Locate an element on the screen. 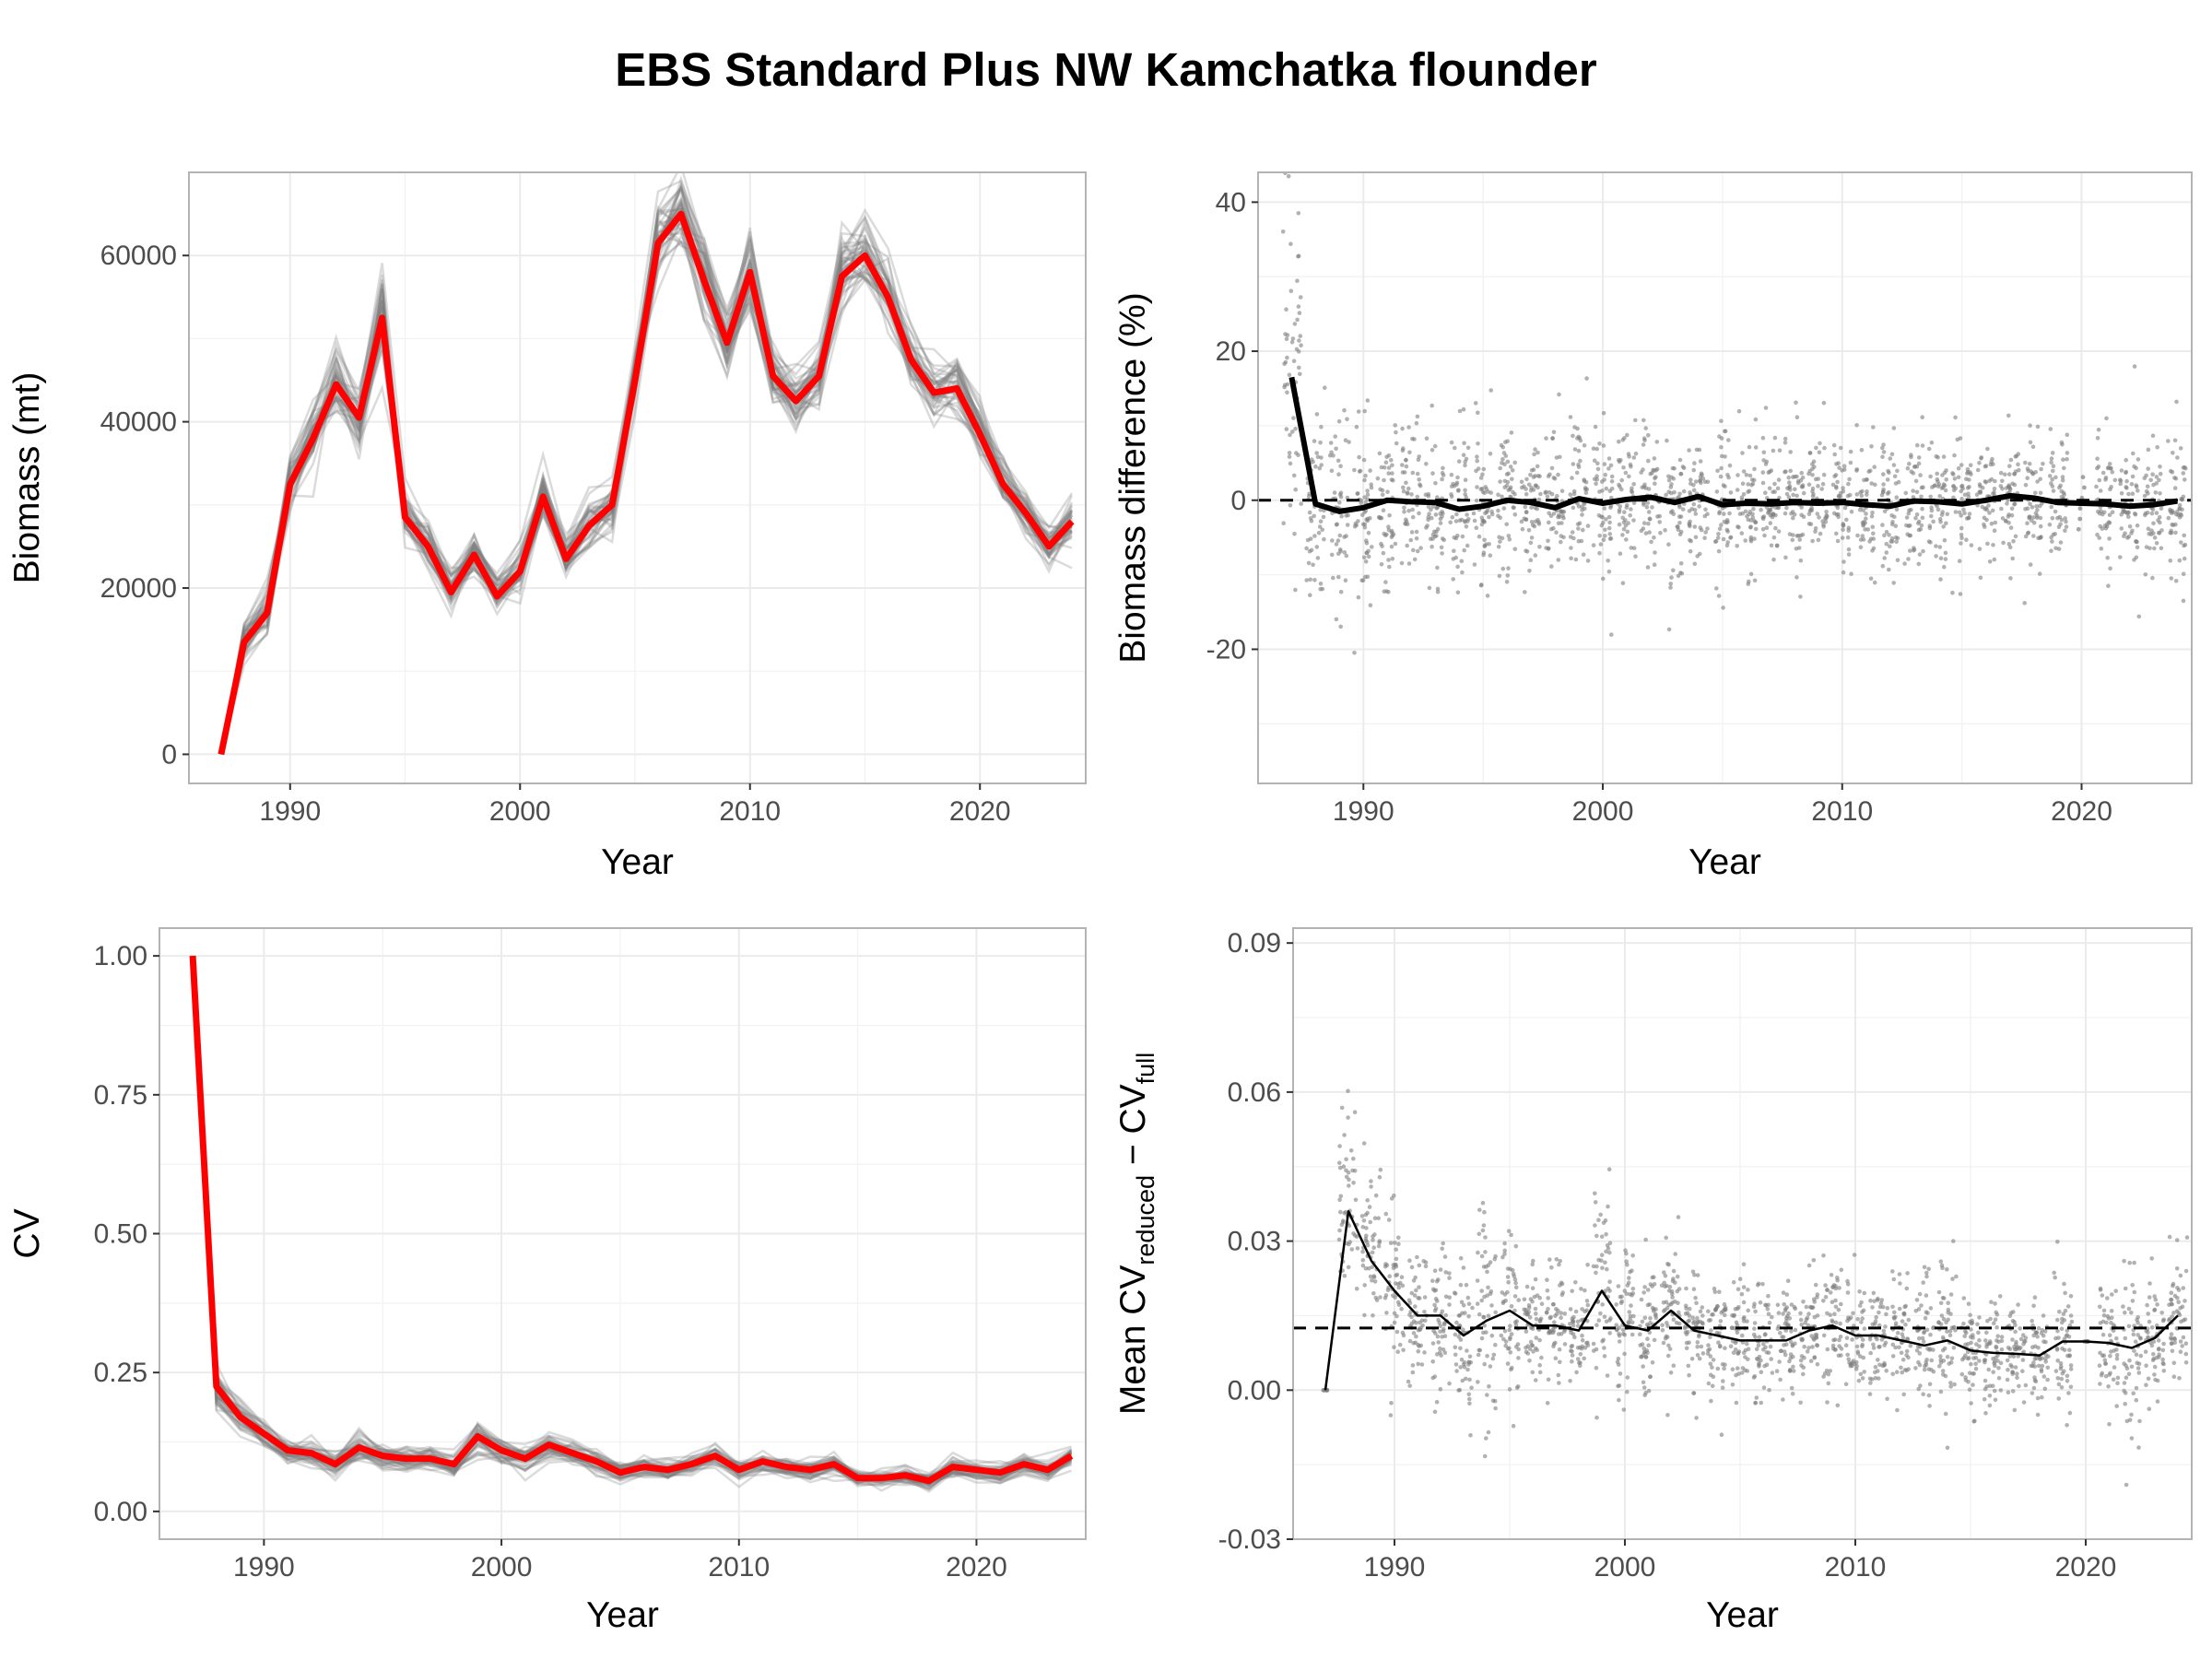  x-tick-label: 2010 is located at coordinates (750, 811).